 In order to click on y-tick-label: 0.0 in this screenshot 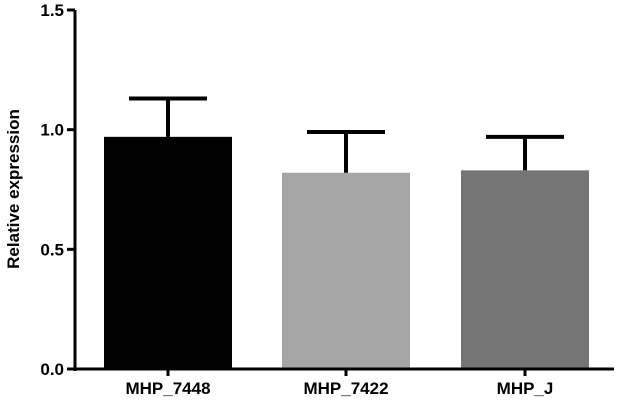, I will do `click(52, 369)`.